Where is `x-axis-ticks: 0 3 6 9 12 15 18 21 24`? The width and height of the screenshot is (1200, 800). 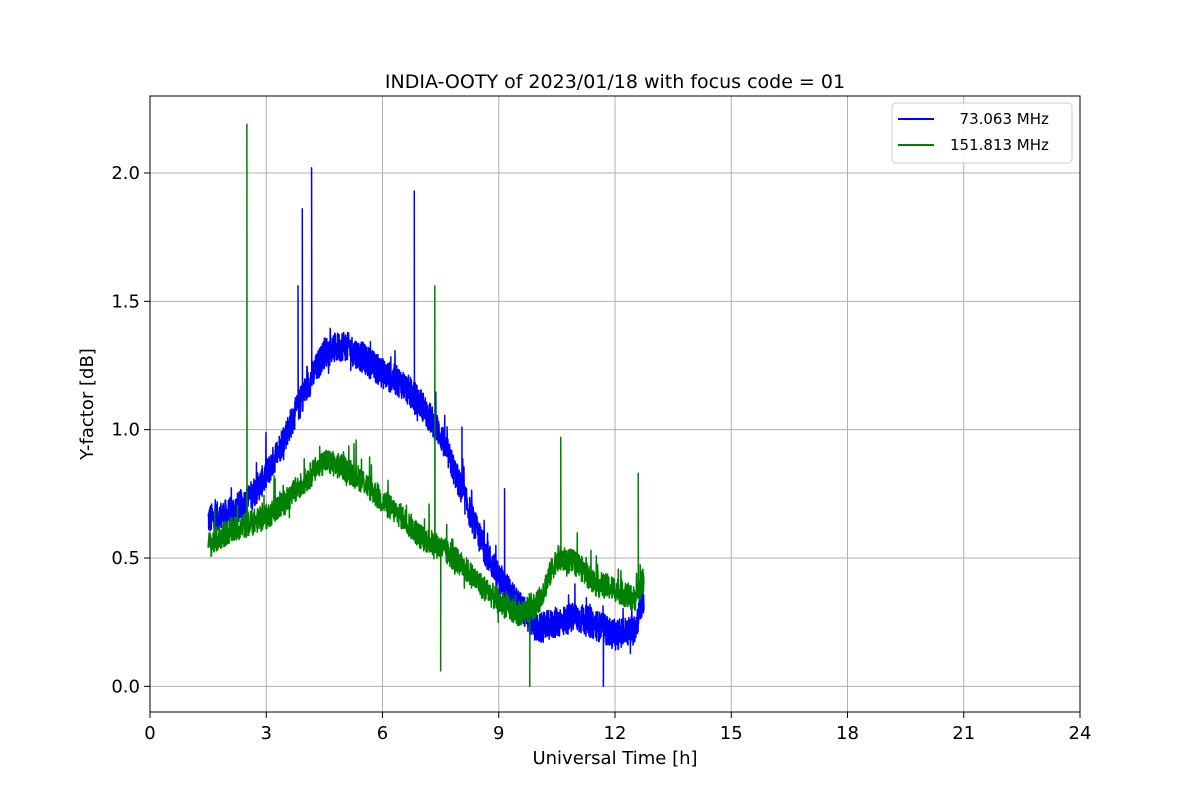
x-axis-ticks: 0 3 6 9 12 15 18 21 24 is located at coordinates (617, 728).